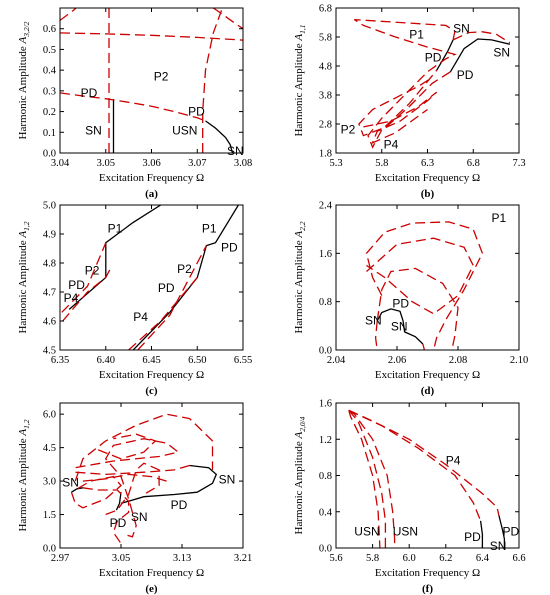 This screenshot has width=550, height=595. What do you see at coordinates (325, 476) in the screenshot?
I see `y-tick-label: 0.8` at bounding box center [325, 476].